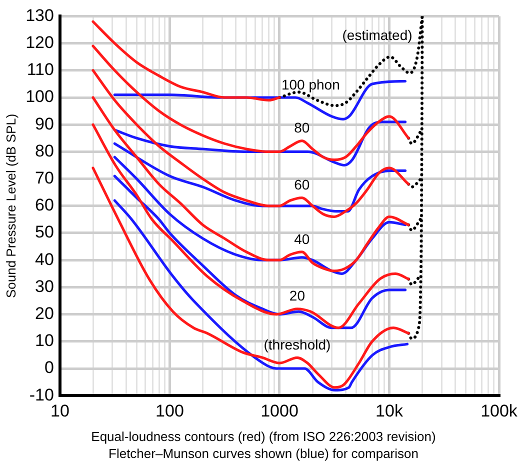 This screenshot has width=527, height=476. What do you see at coordinates (10, 206) in the screenshot?
I see `y-axis-title: Sound Pressure Level (dB SPL)` at bounding box center [10, 206].